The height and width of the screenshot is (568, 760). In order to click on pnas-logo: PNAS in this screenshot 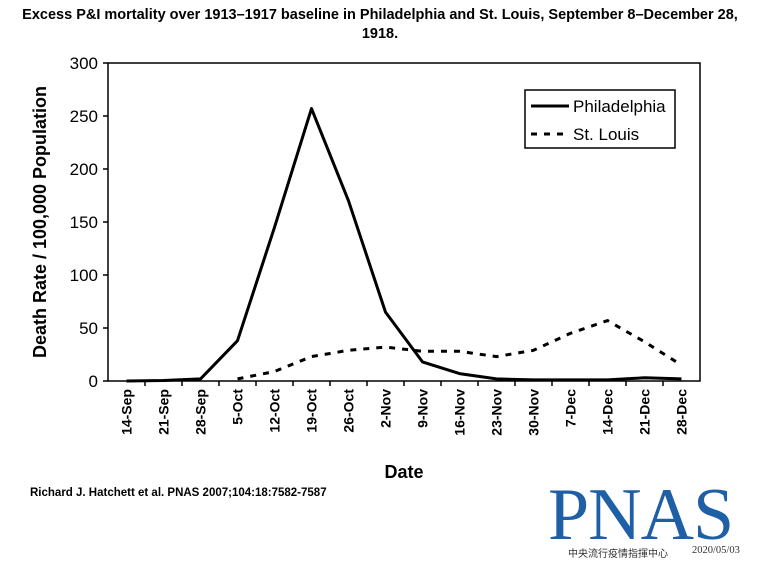, I will do `click(641, 515)`.